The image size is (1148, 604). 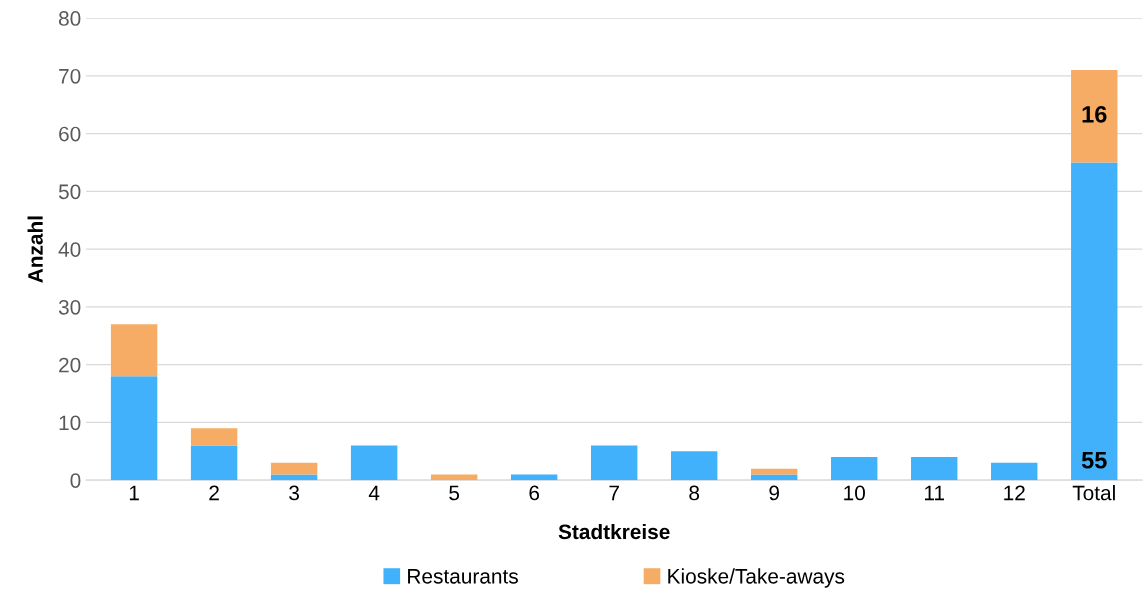 I want to click on data-label: 16, so click(x=1094, y=114).